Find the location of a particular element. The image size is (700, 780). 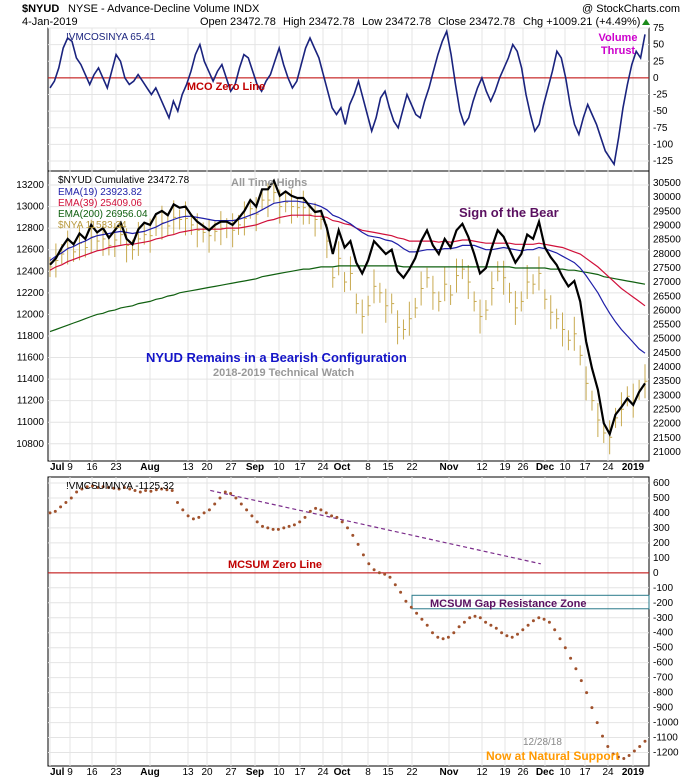

watermark: @ StockCharts.com is located at coordinates (631, 9).